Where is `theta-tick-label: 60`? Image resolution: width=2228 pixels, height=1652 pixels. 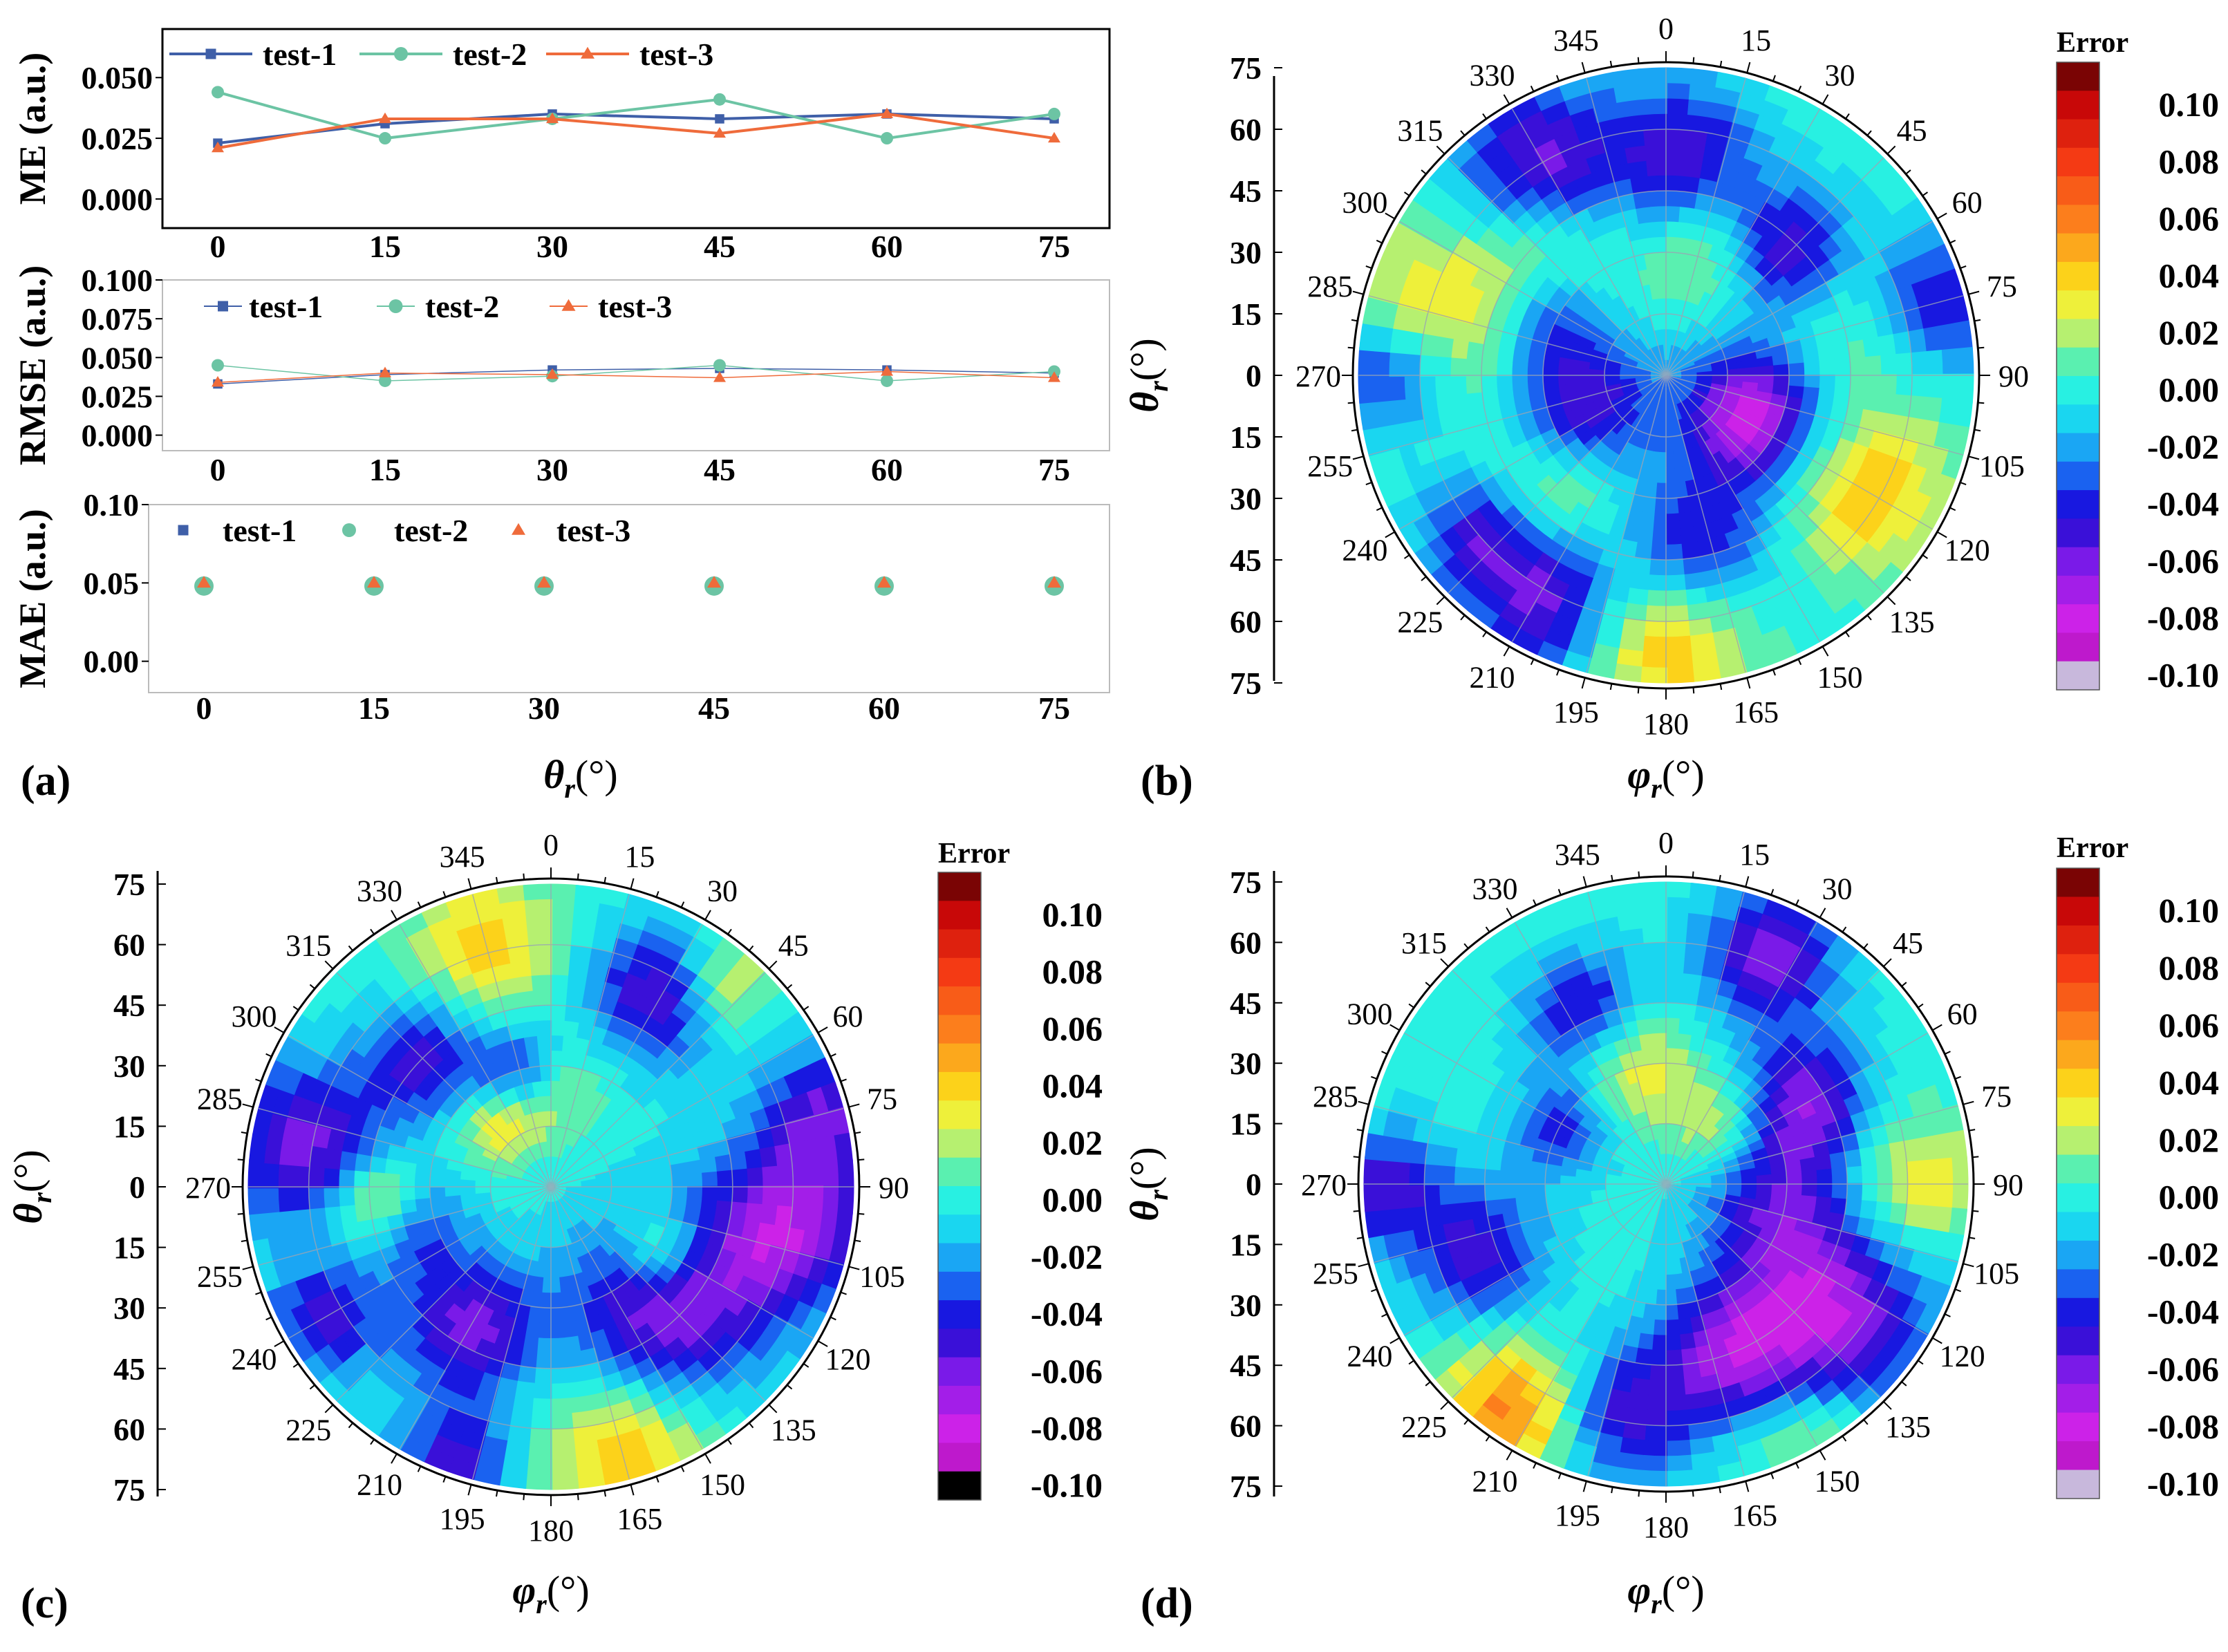
theta-tick-label: 60 is located at coordinates (1246, 129).